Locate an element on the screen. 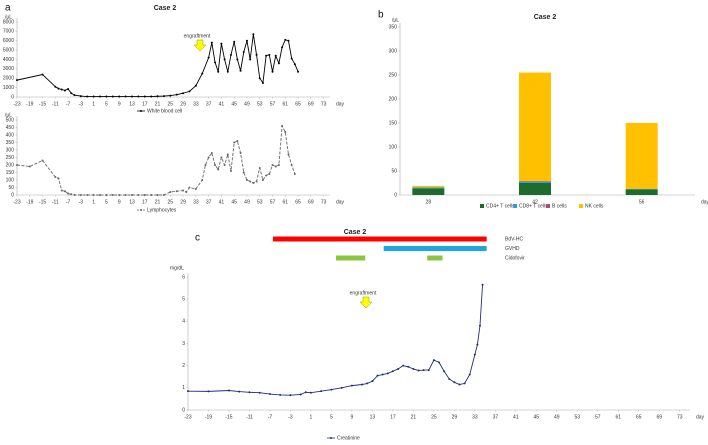 The width and height of the screenshot is (708, 445). y-axis-label: /µL is located at coordinates (8, 115).